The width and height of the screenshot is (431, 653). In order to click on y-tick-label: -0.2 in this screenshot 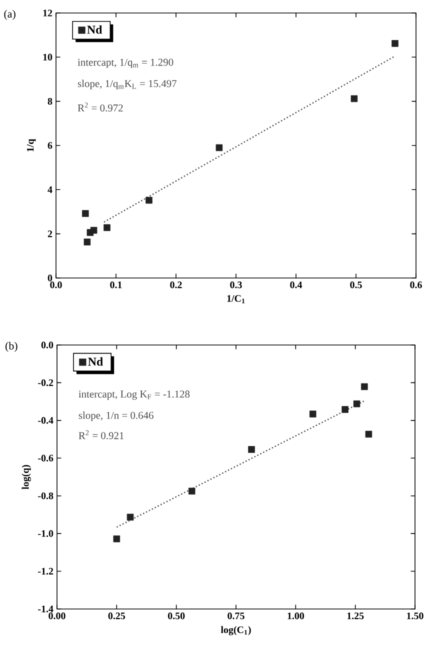, I will do `click(46, 382)`.